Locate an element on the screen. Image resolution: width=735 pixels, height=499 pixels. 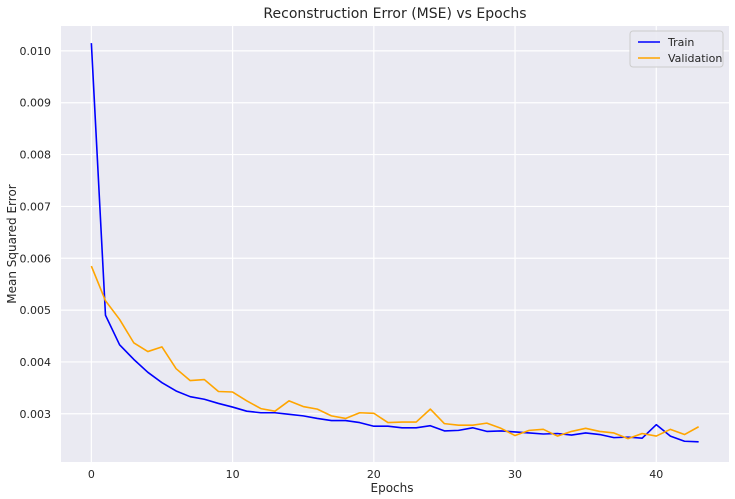
chart-title: Reconstruction Error (MSE) vs Epochs is located at coordinates (394, 14).